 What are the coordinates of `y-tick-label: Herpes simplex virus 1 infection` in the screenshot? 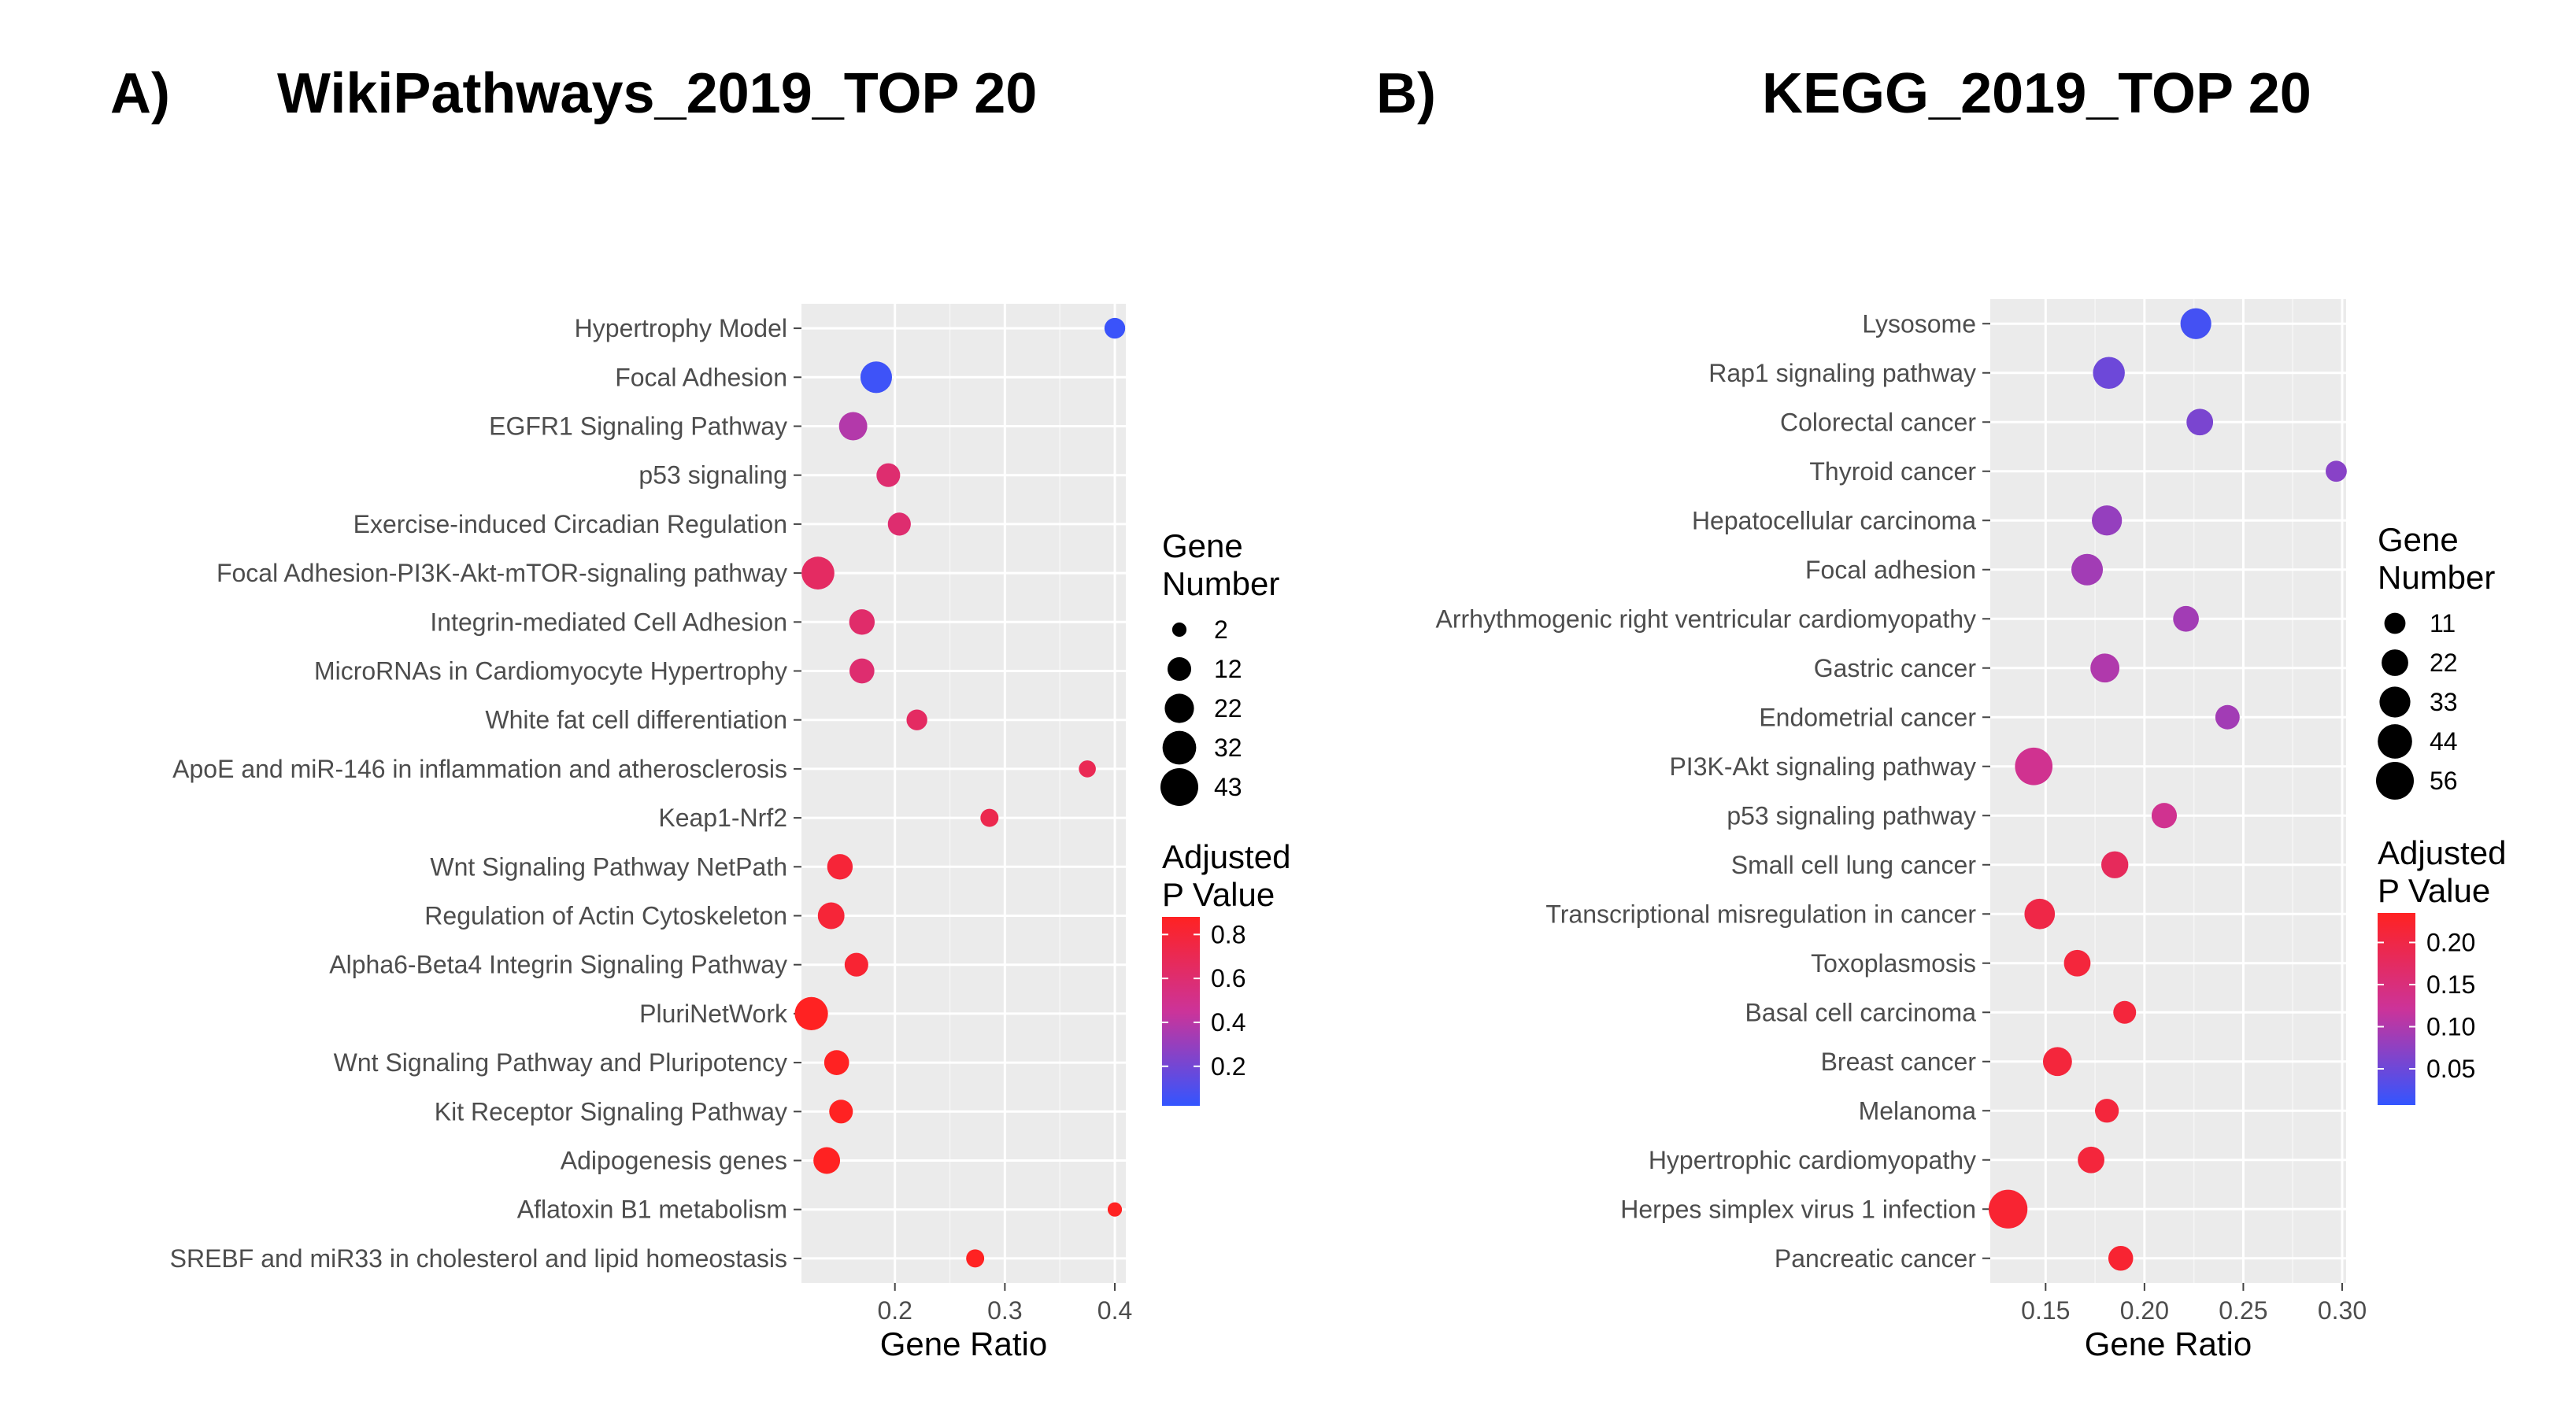 It's located at (1798, 1209).